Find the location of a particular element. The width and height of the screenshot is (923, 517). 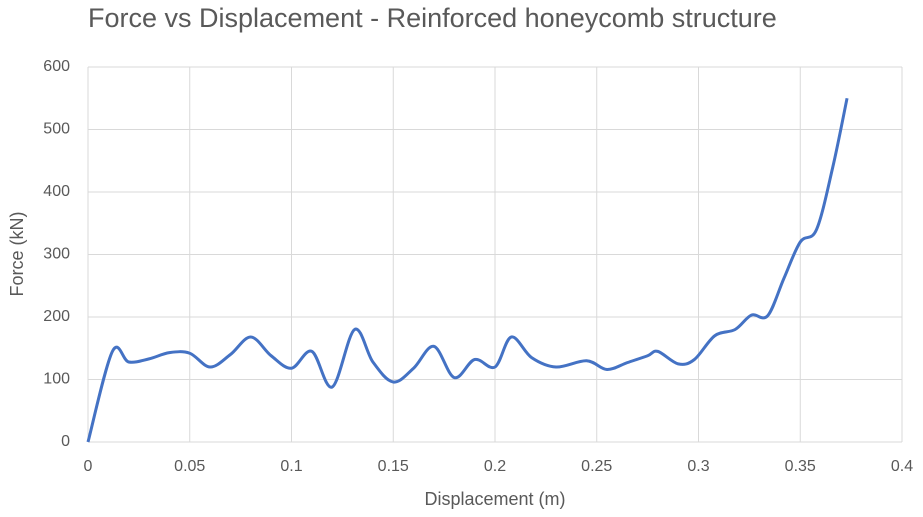

y-axis-label: Force (kN) is located at coordinates (17, 254).